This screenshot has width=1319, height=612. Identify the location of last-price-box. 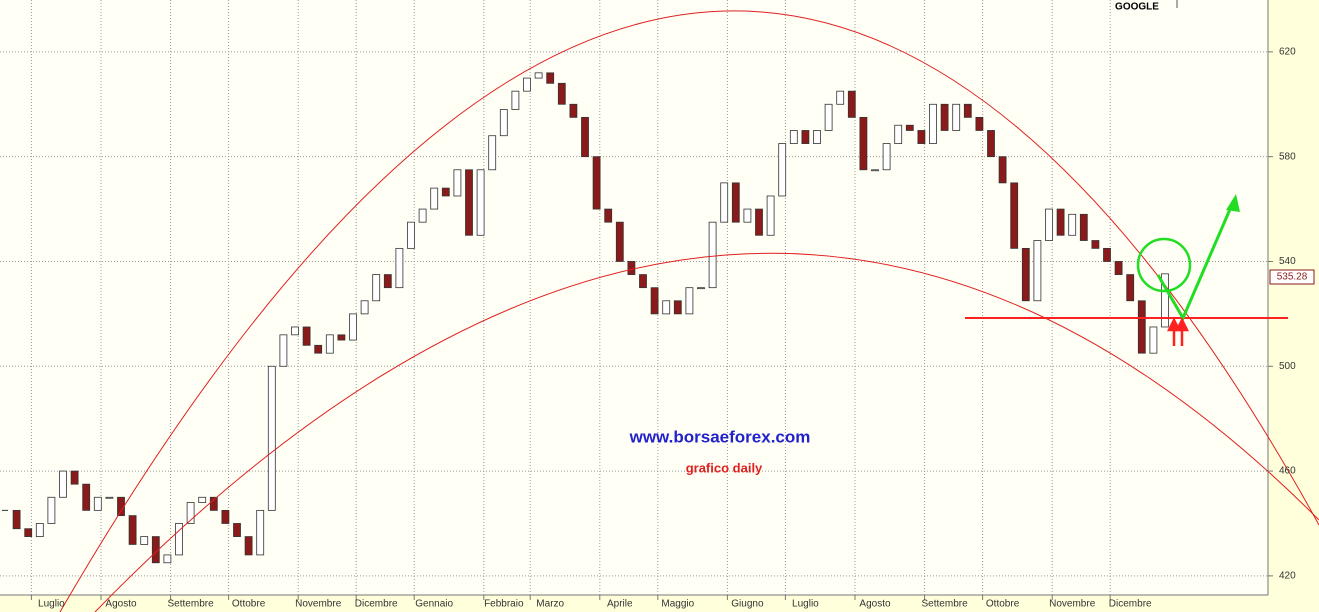
(1292, 277).